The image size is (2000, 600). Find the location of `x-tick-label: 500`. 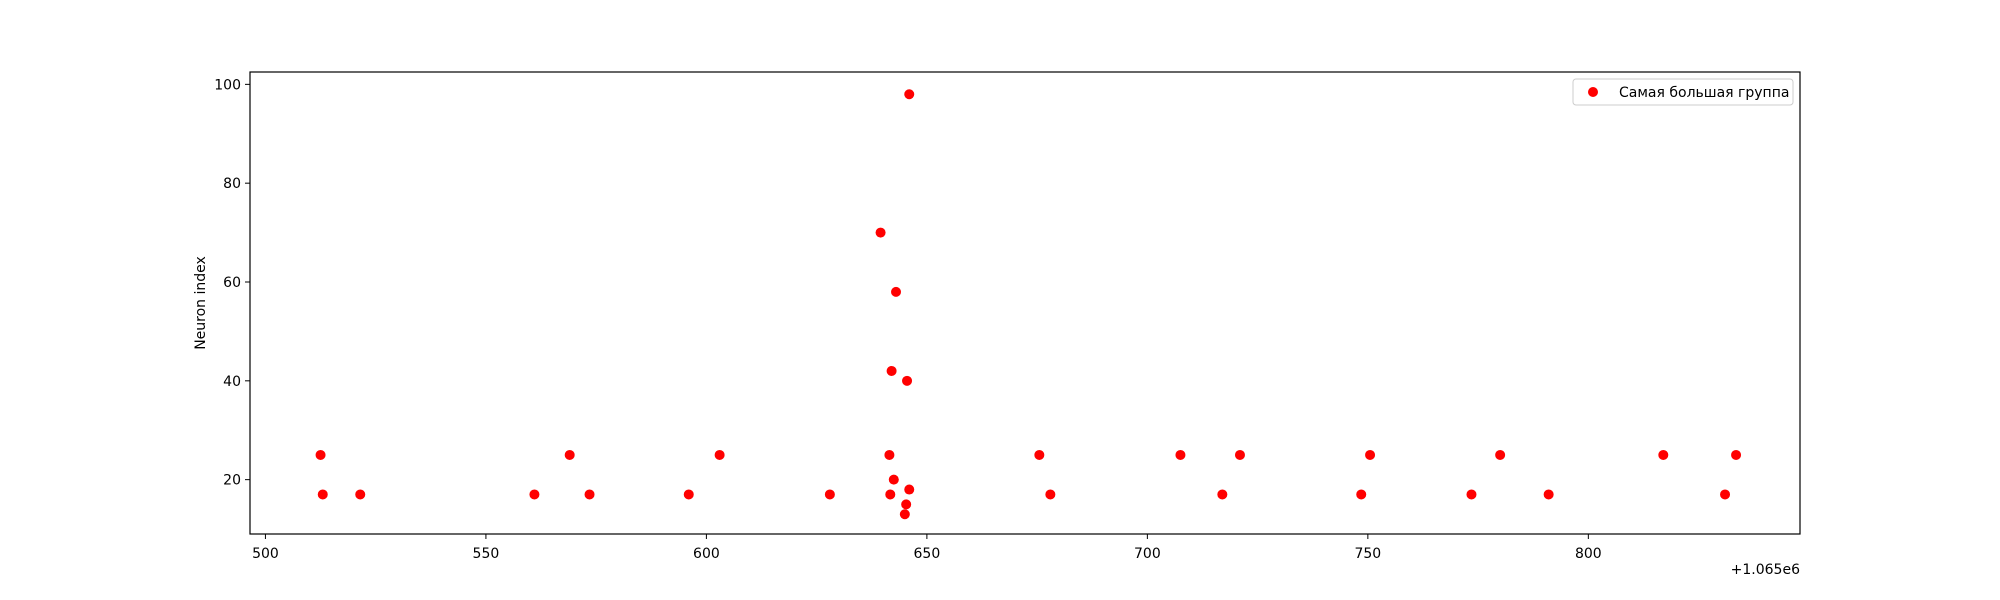

x-tick-label: 500 is located at coordinates (265, 554).